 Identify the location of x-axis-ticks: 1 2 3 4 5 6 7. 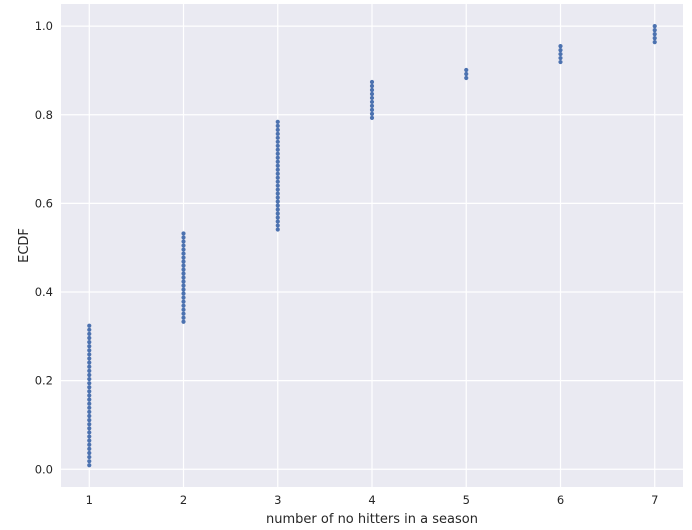
(372, 500).